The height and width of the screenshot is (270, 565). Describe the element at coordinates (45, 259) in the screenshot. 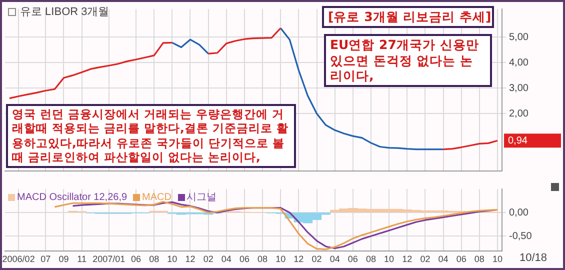

I see `x-tick-label: 07` at that location.